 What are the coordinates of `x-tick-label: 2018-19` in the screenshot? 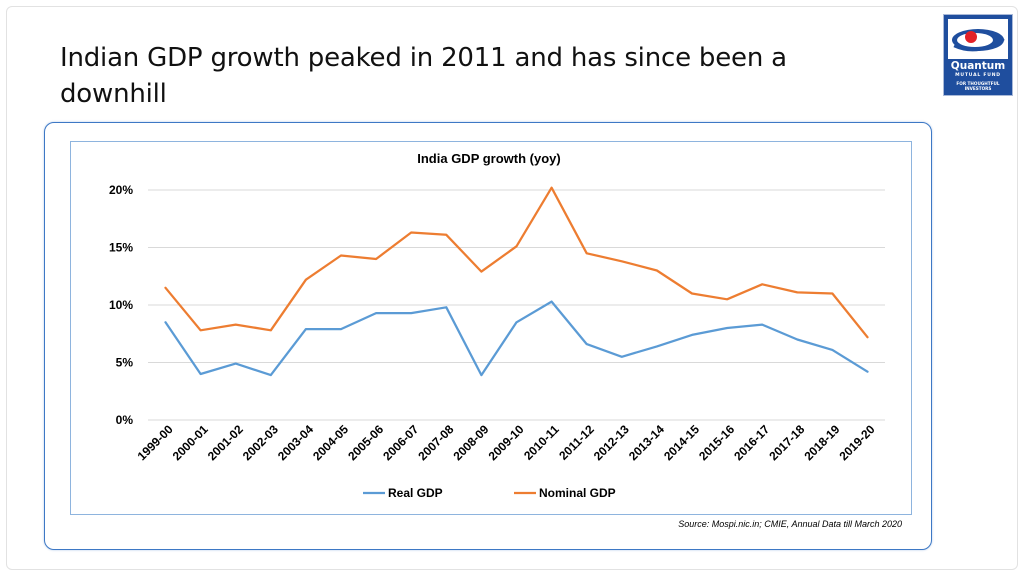 It's located at (821, 442).